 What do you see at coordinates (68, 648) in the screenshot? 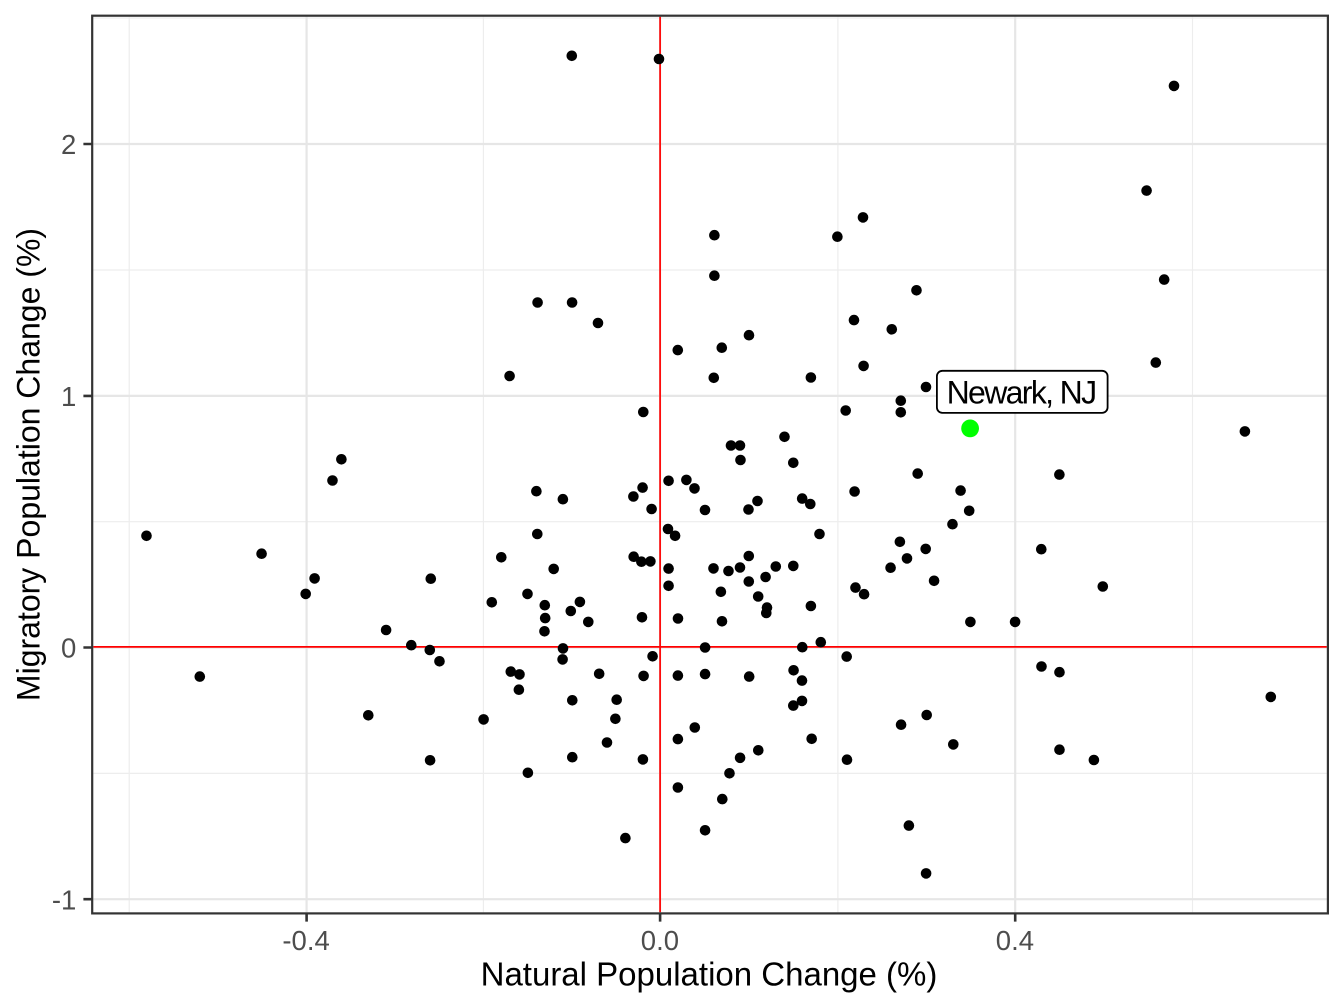
I see `svg-text: 0` at bounding box center [68, 648].